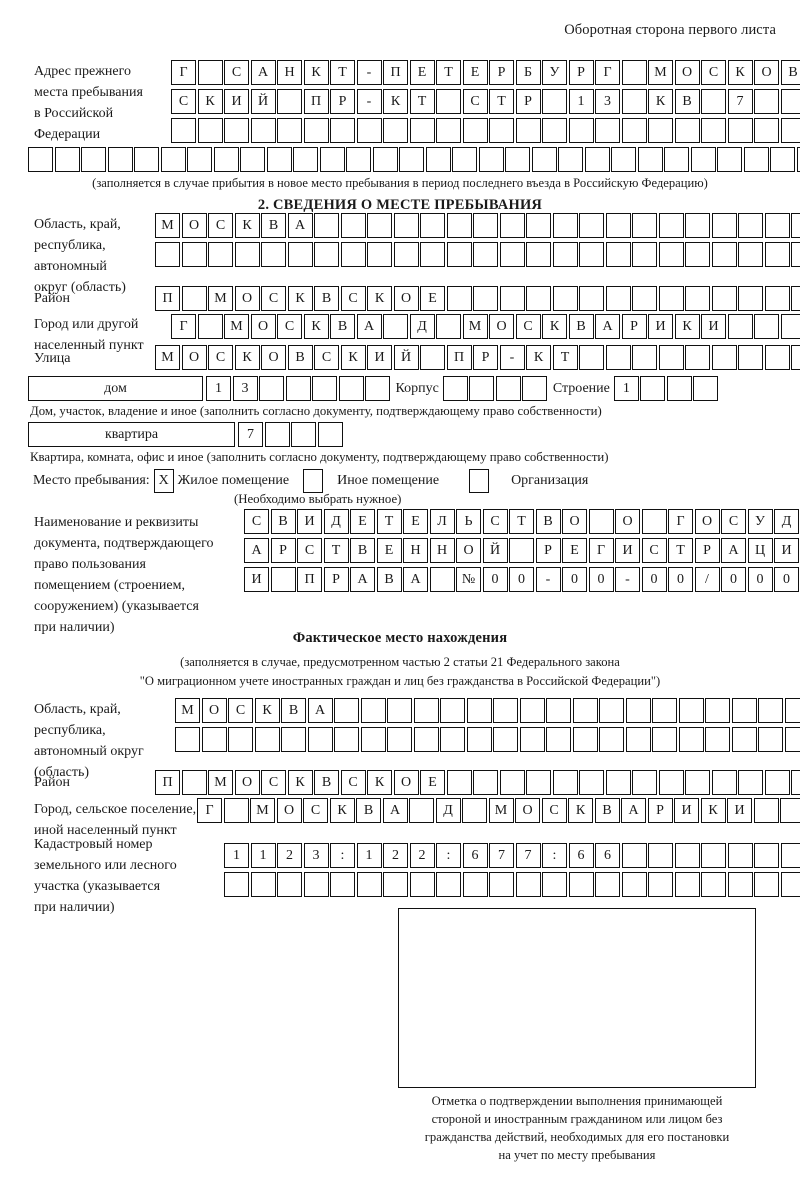  I want to click on document-cell-r3-0: И, so click(256, 579).